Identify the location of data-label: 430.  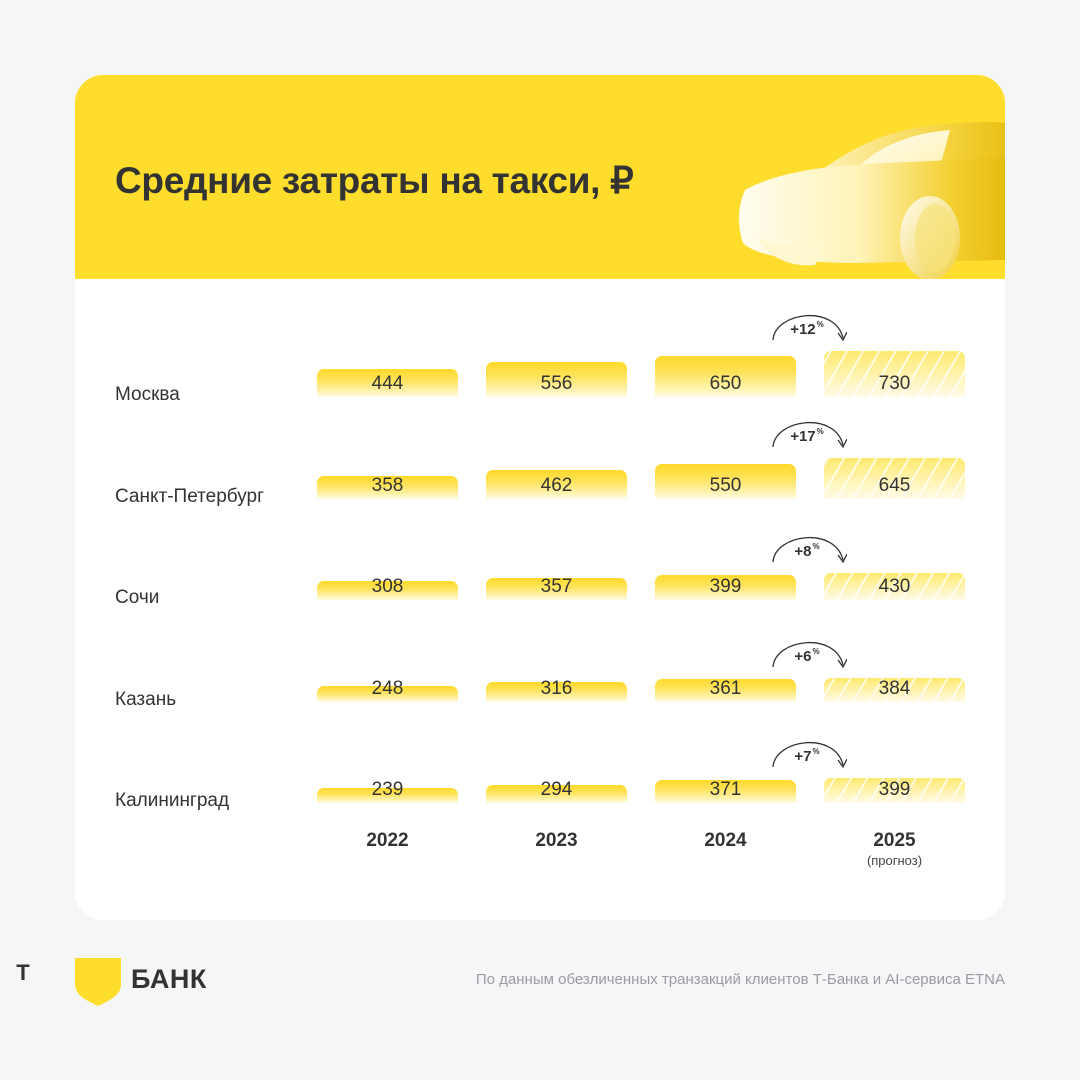
(894, 586).